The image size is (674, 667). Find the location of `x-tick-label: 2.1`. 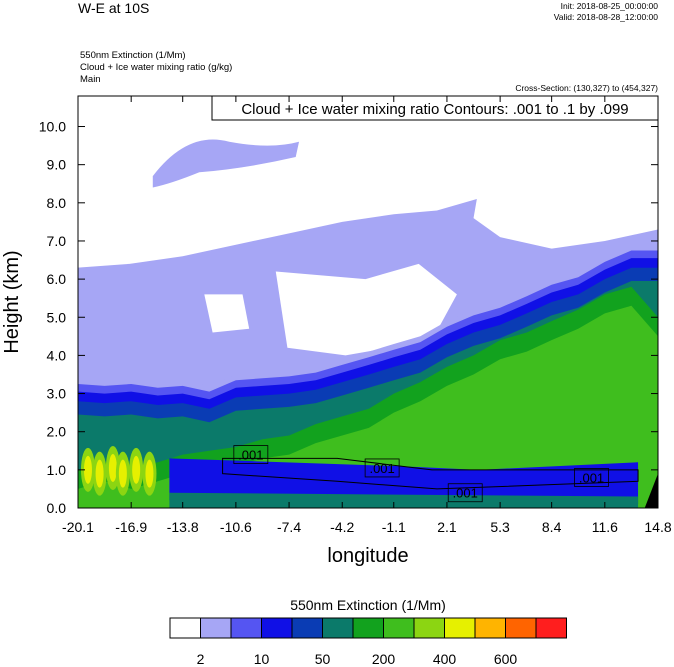

x-tick-label: 2.1 is located at coordinates (447, 527).